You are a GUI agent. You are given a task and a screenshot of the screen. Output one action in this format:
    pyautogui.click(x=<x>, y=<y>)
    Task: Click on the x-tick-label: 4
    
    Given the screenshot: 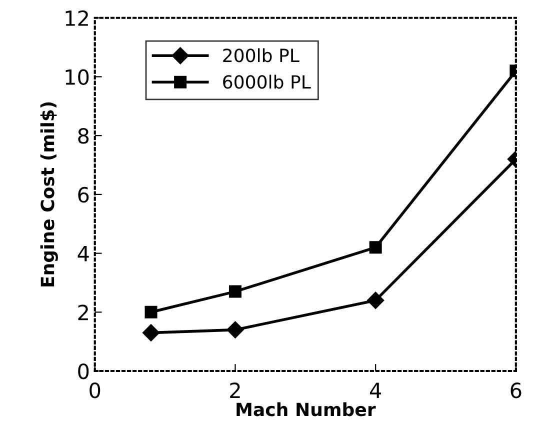 What is the action you would take?
    pyautogui.click(x=376, y=390)
    